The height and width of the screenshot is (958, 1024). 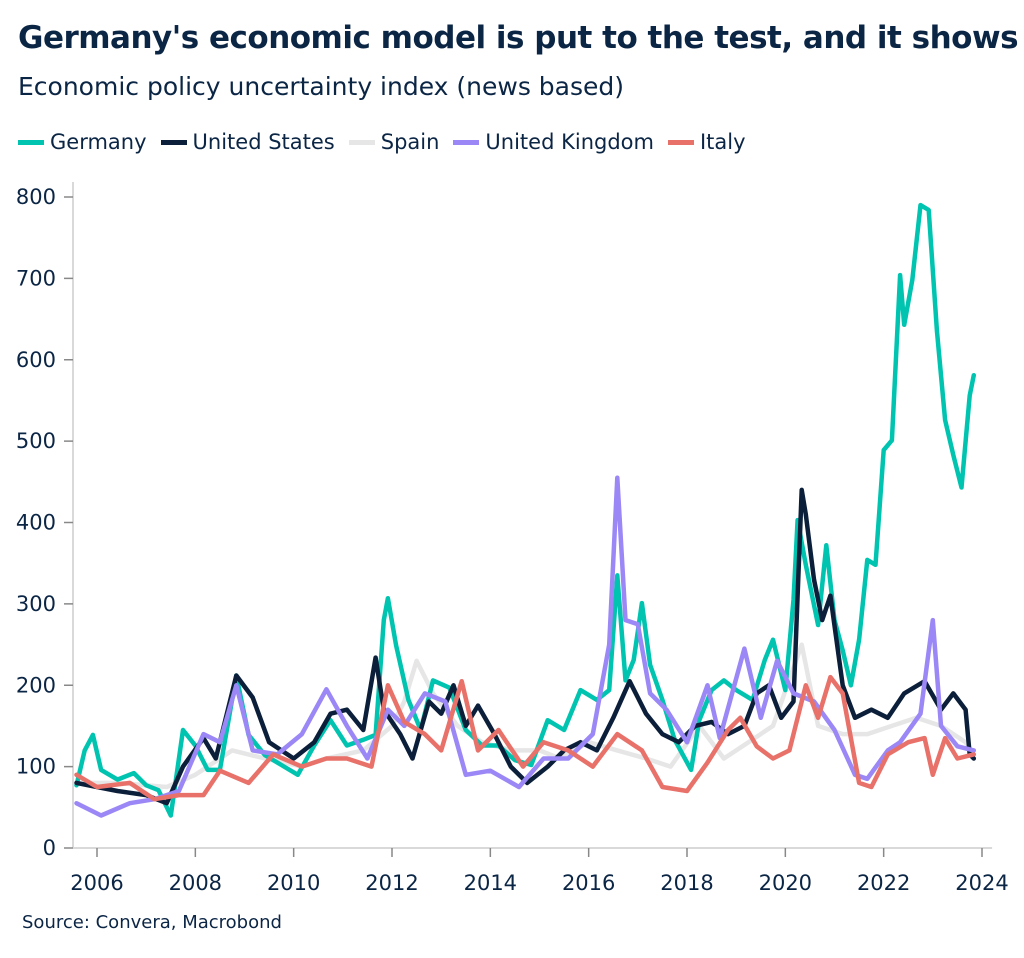 I want to click on y-tick-label: 700, so click(x=36, y=278).